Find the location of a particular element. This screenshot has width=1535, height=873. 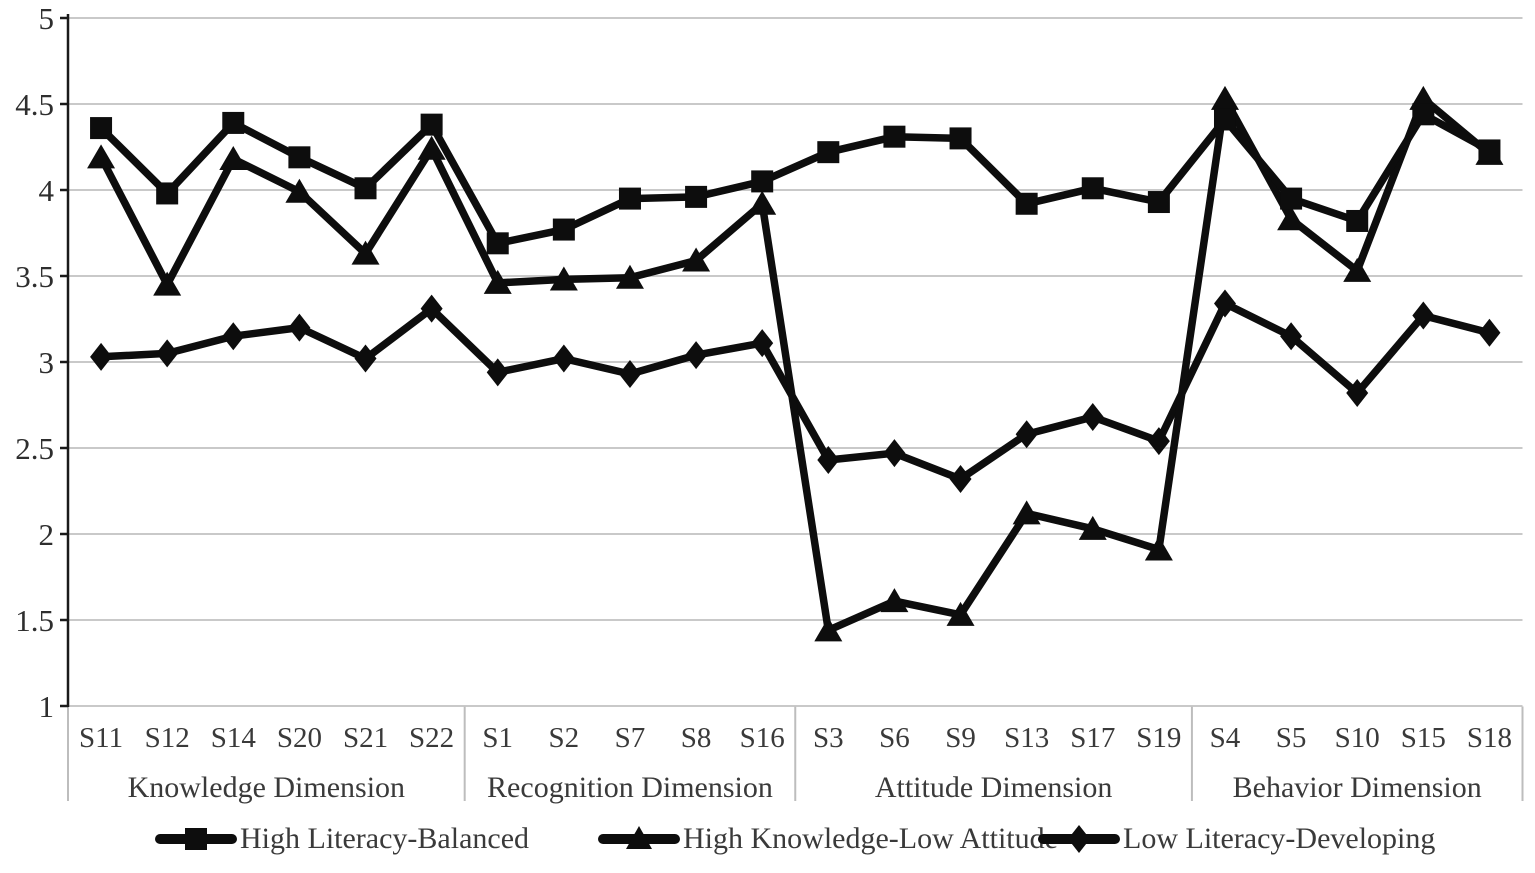

category-label: S1 is located at coordinates (497, 738).